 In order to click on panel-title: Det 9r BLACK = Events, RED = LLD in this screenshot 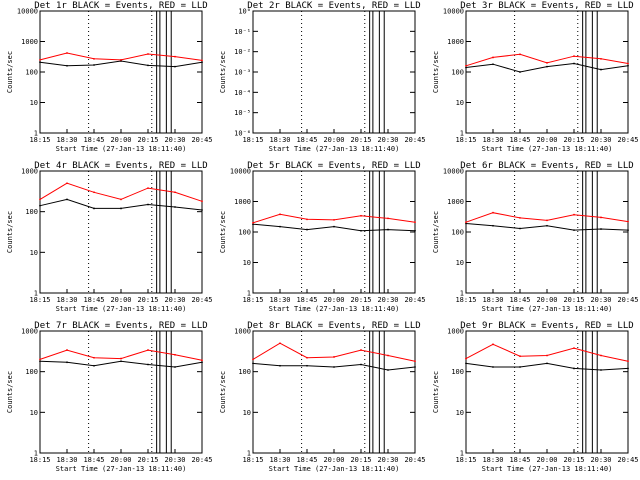, I will do `click(546, 326)`.